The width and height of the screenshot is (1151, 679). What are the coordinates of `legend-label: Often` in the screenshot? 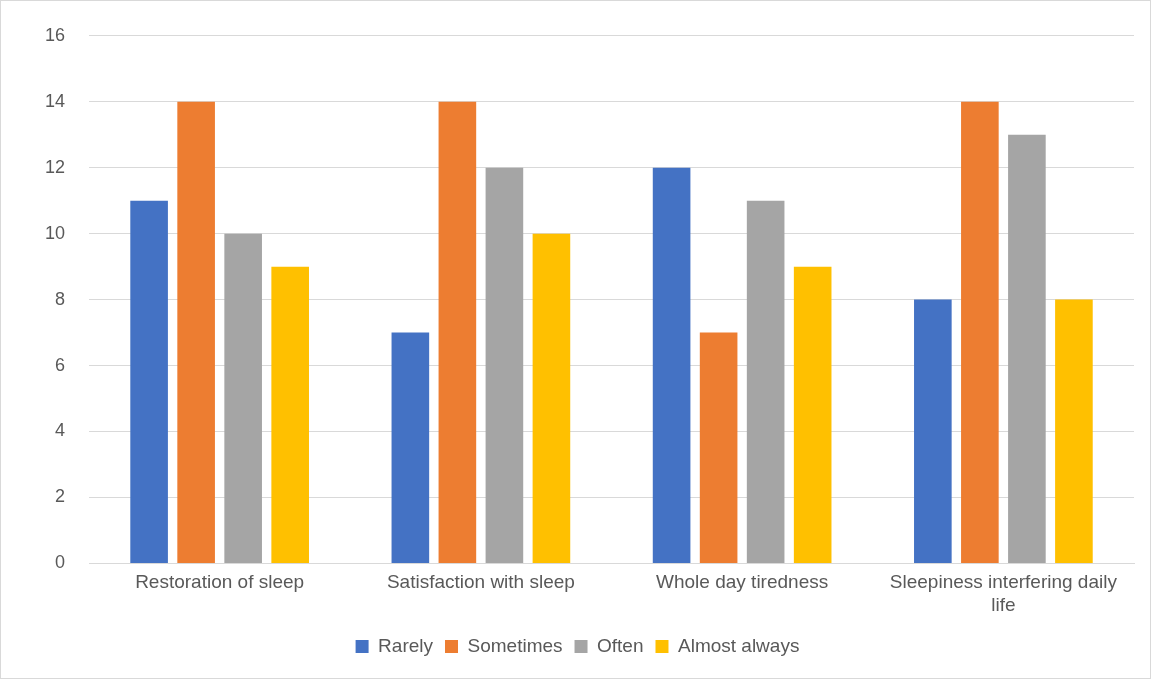 It's located at (620, 645).